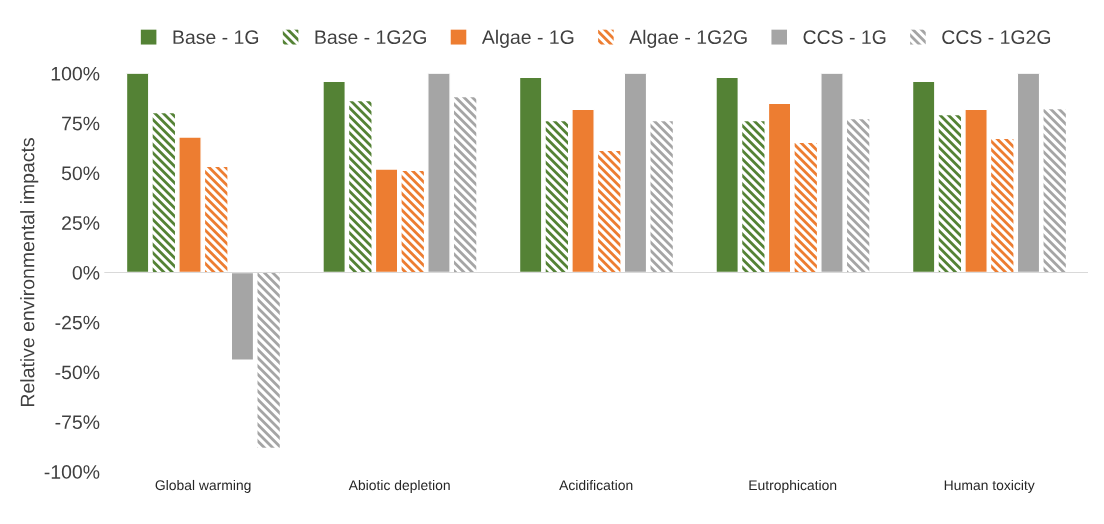 The width and height of the screenshot is (1104, 524). Describe the element at coordinates (399, 486) in the screenshot. I see `x-tick-label: Abiotic depletion` at that location.